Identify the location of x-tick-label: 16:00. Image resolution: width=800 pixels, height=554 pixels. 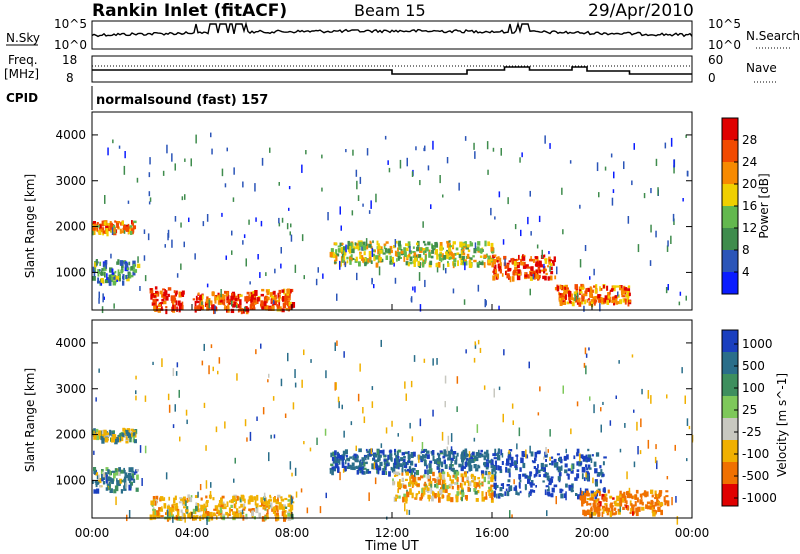
(492, 533).